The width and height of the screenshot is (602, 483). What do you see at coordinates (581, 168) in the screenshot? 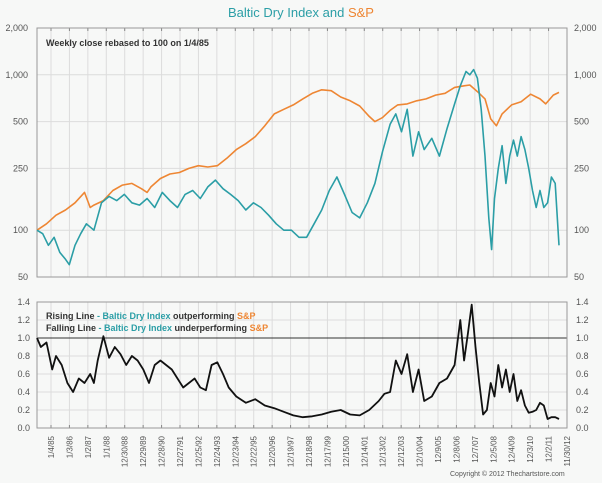
I see `top-y-tick-label-right: 250` at bounding box center [581, 168].